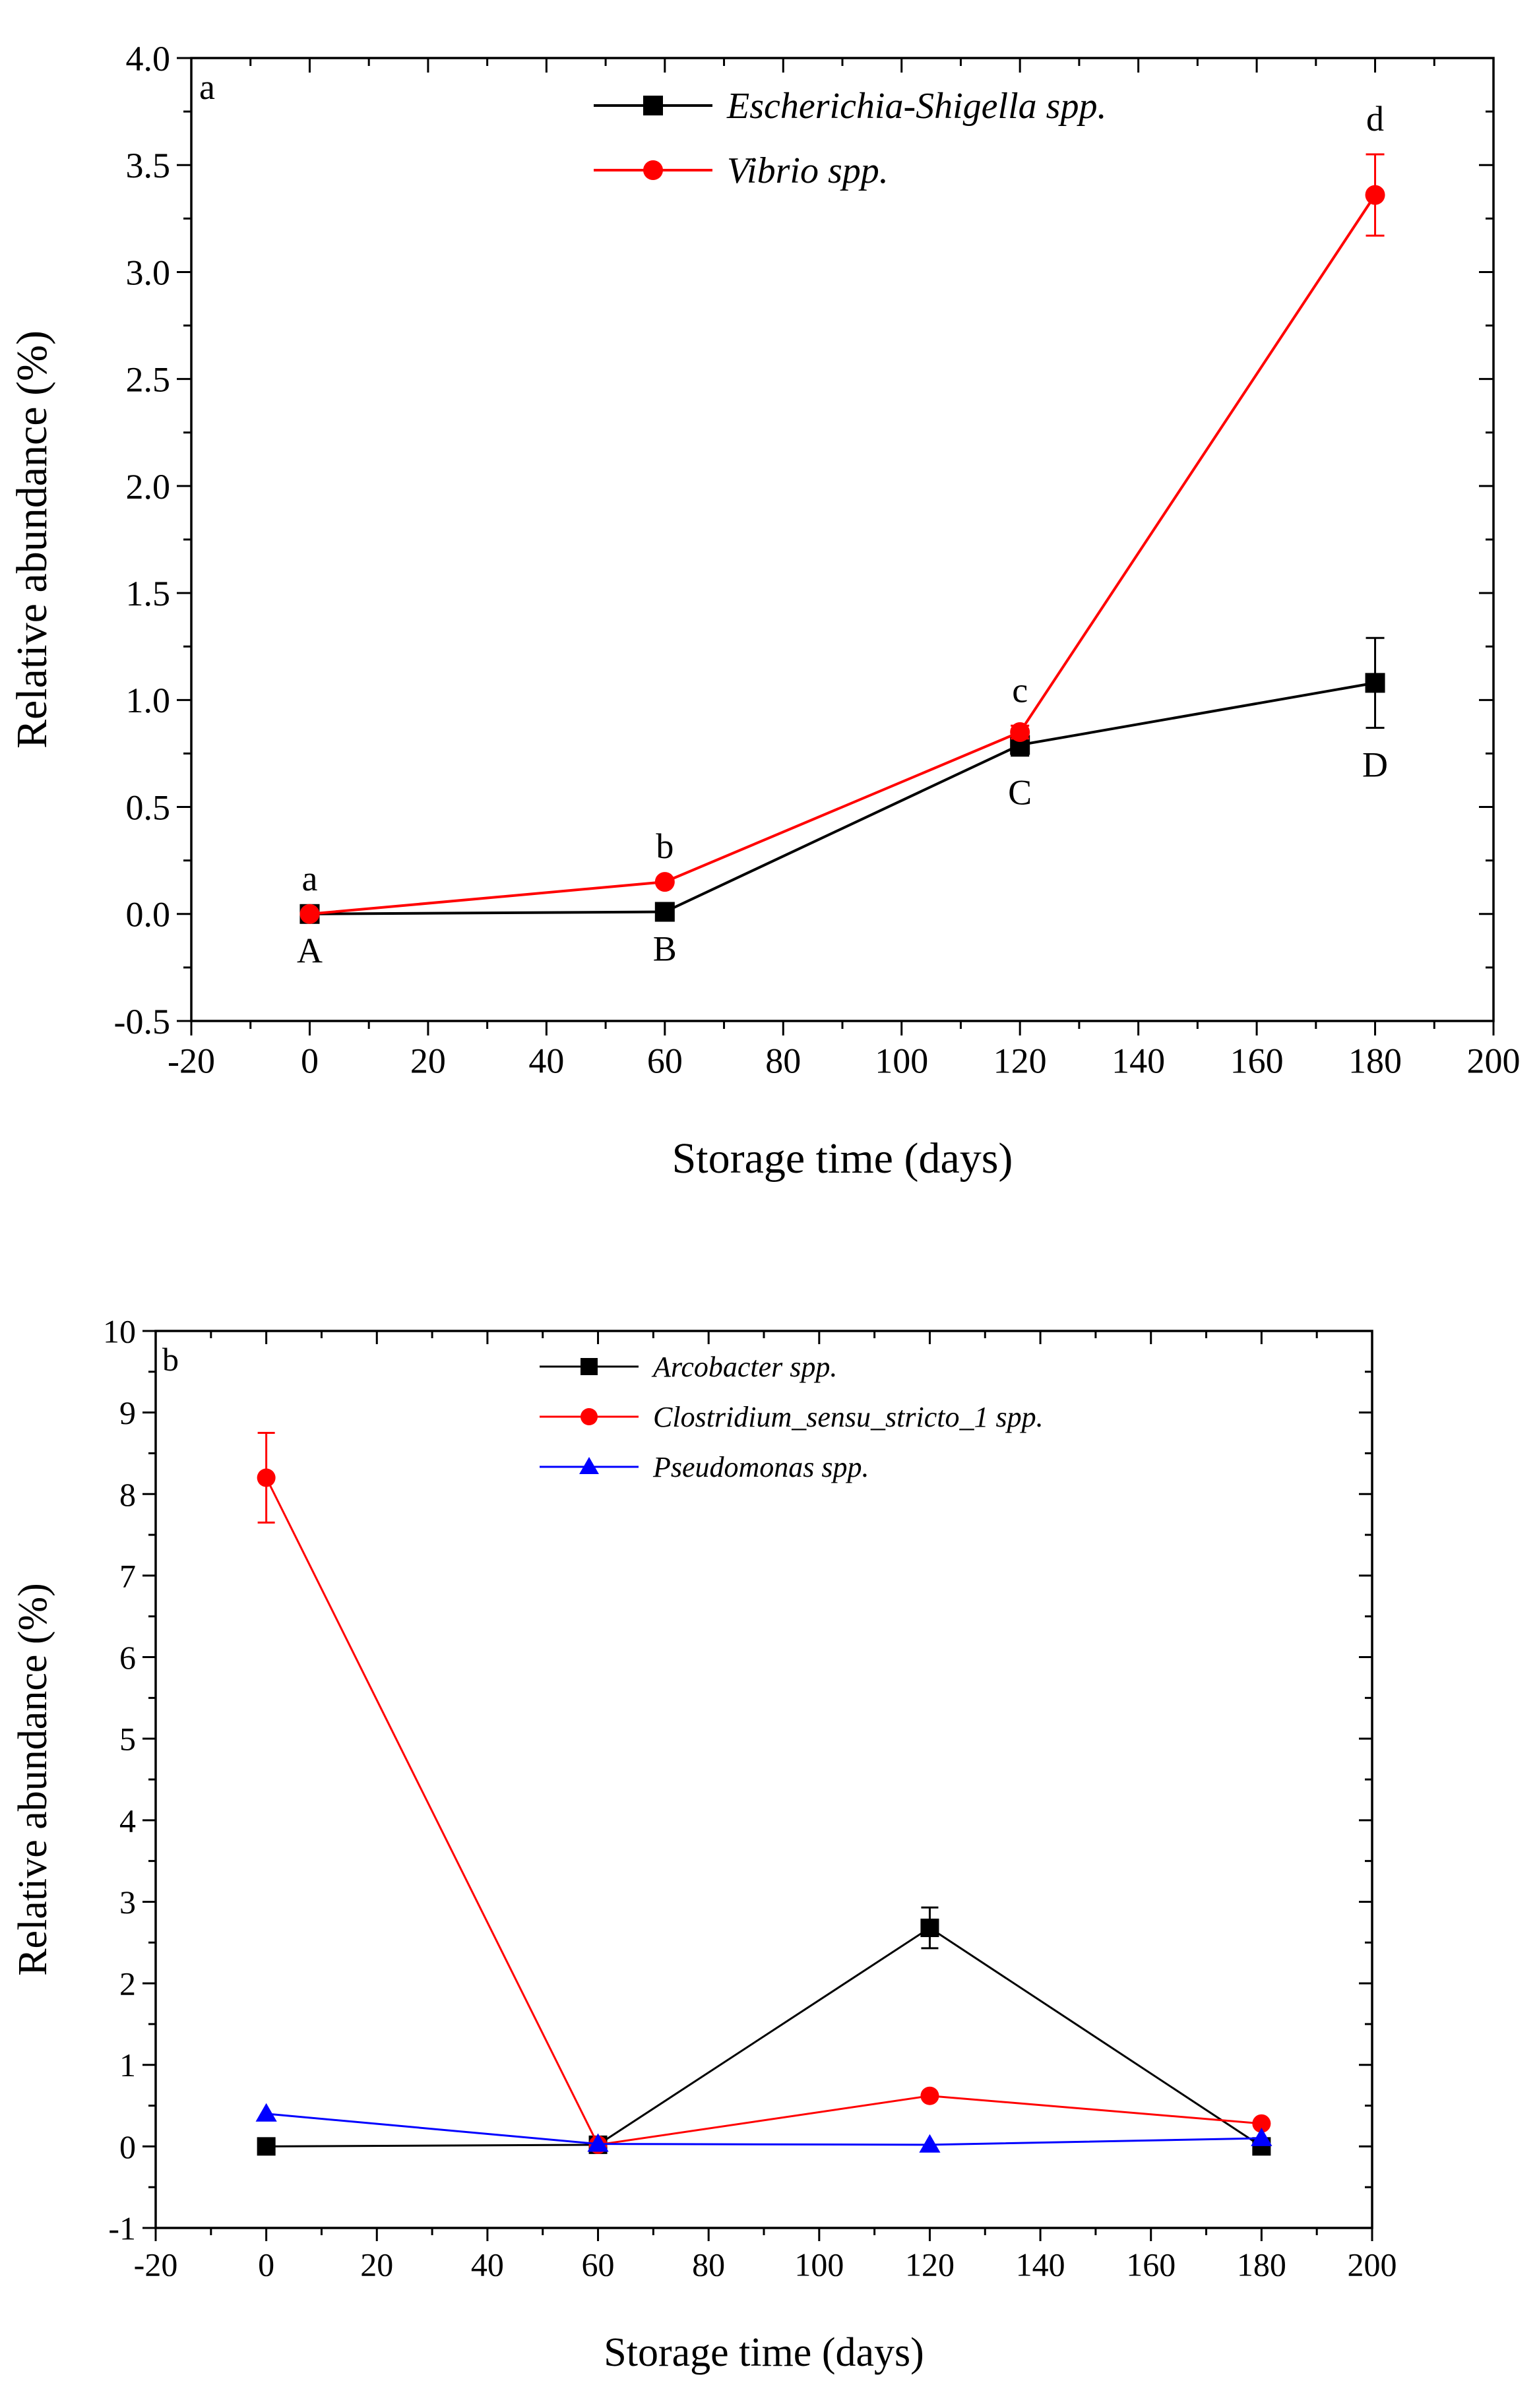  I want to click on y-tick-label: 4.0, so click(148, 59).